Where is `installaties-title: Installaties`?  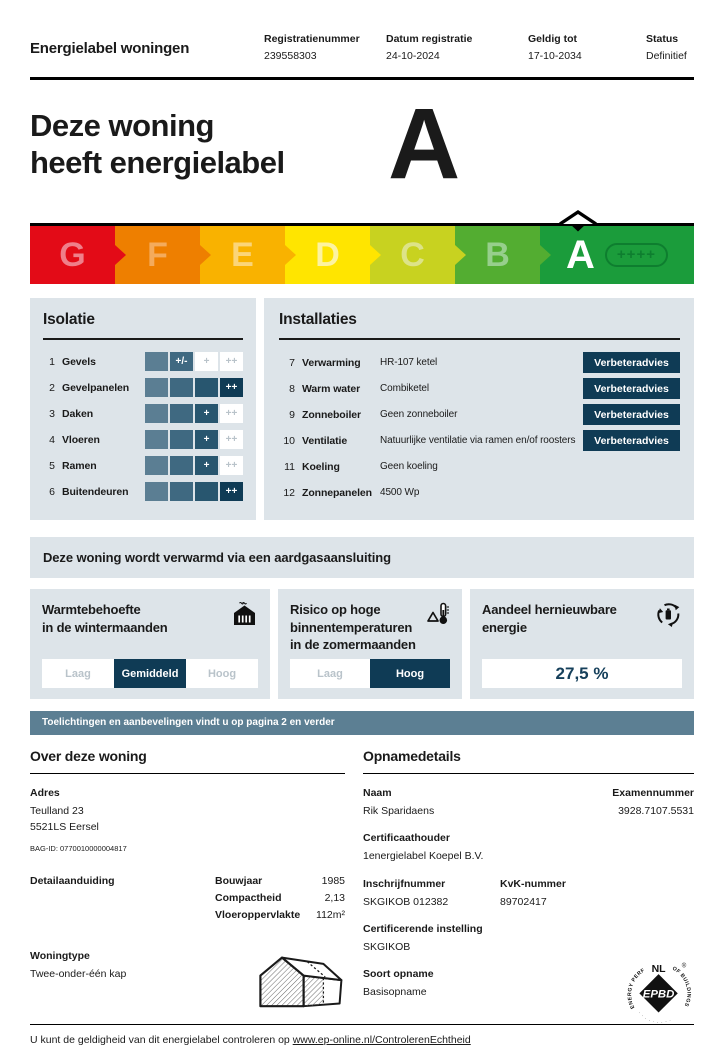 installaties-title: Installaties is located at coordinates (479, 325).